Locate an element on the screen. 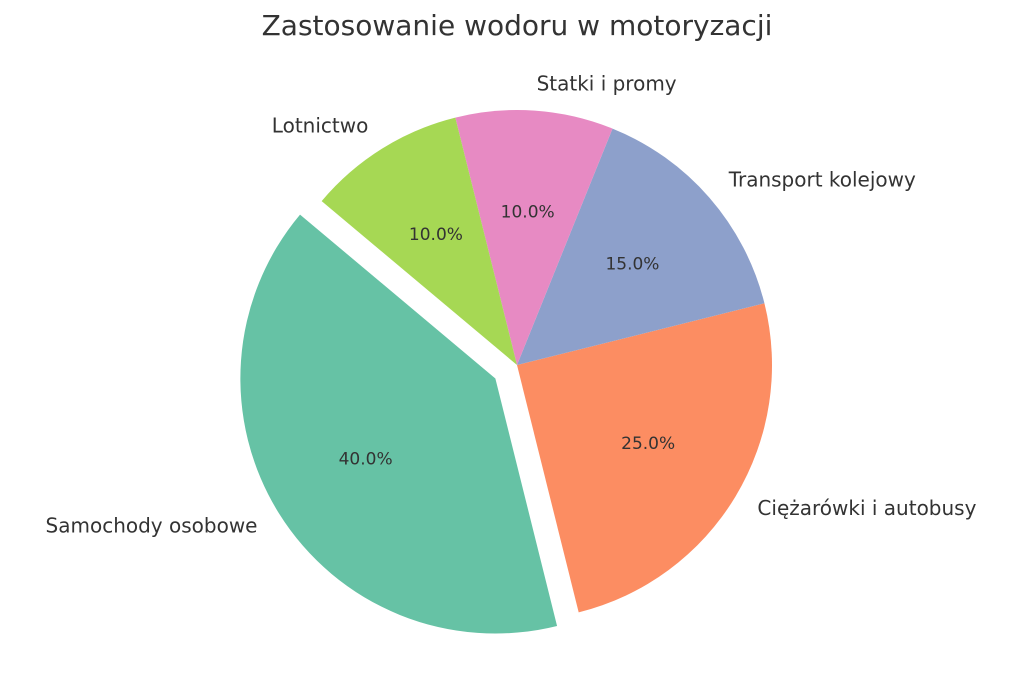  slice-label: Statki i promy is located at coordinates (607, 84).